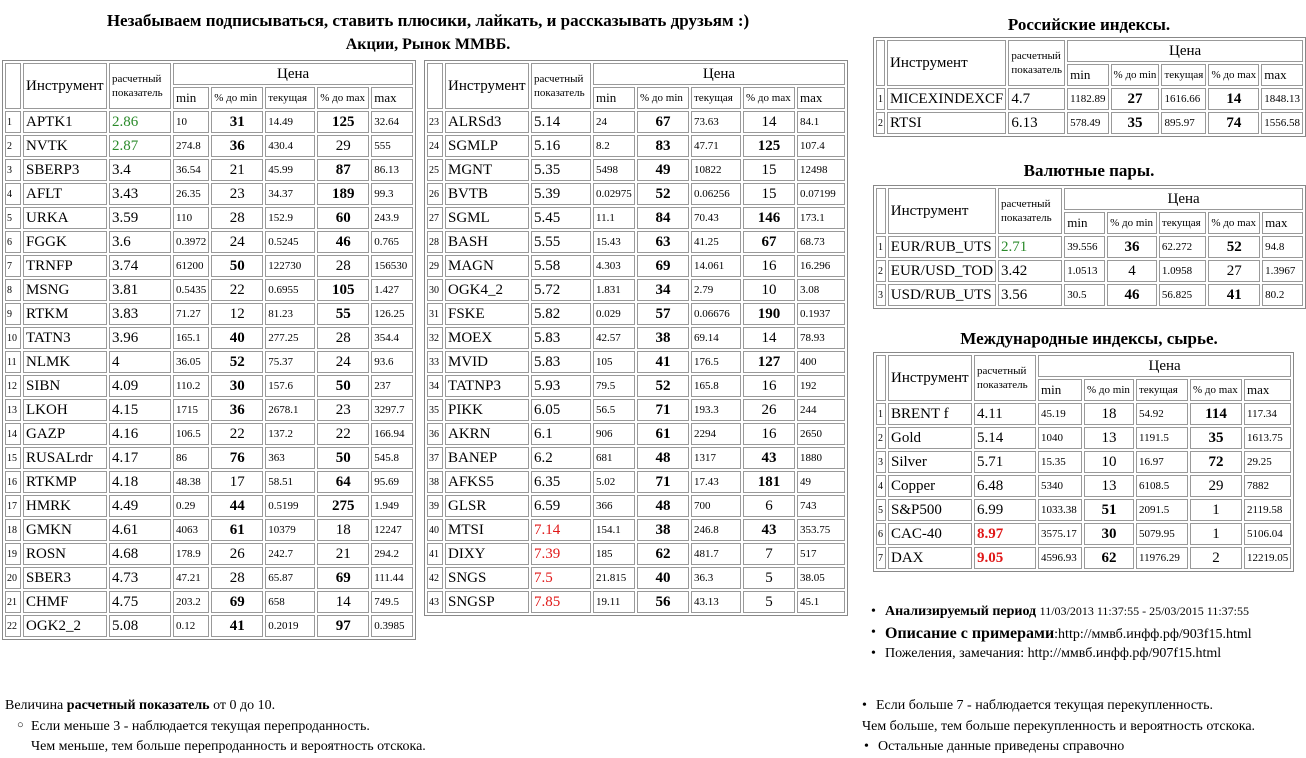 The height and width of the screenshot is (758, 1306). Describe the element at coordinates (1282, 123) in the screenshot. I see `max: 1556.58` at that location.